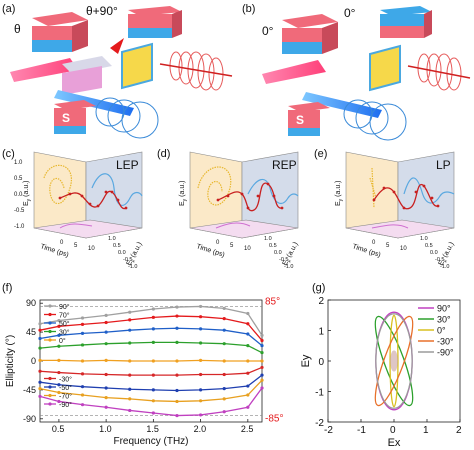 The width and height of the screenshot is (474, 450). What do you see at coordinates (310, 34) in the screenshot?
I see `block-top-b1` at bounding box center [310, 34].